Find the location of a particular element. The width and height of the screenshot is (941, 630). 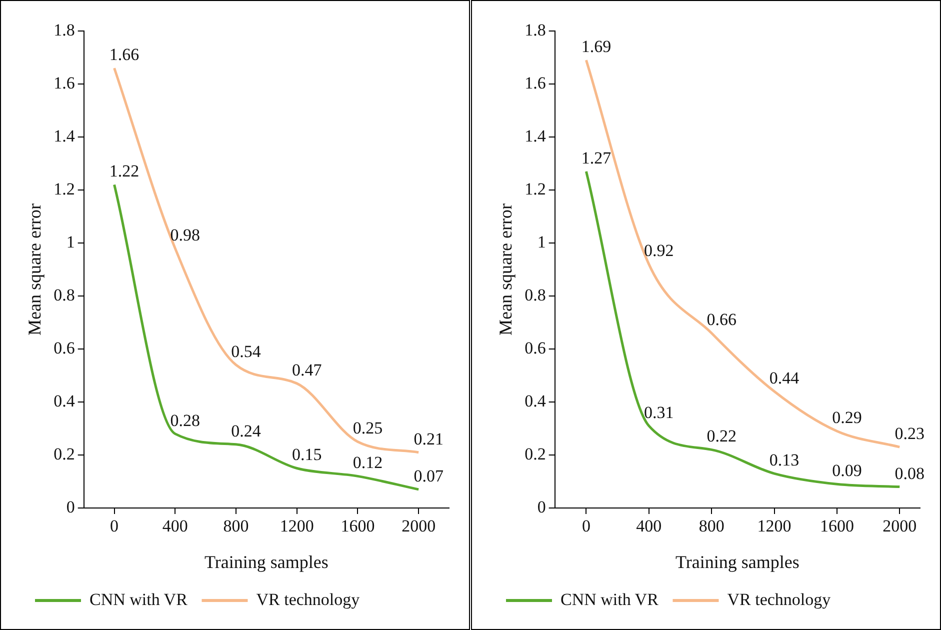

data-label: 0.66 is located at coordinates (721, 320).